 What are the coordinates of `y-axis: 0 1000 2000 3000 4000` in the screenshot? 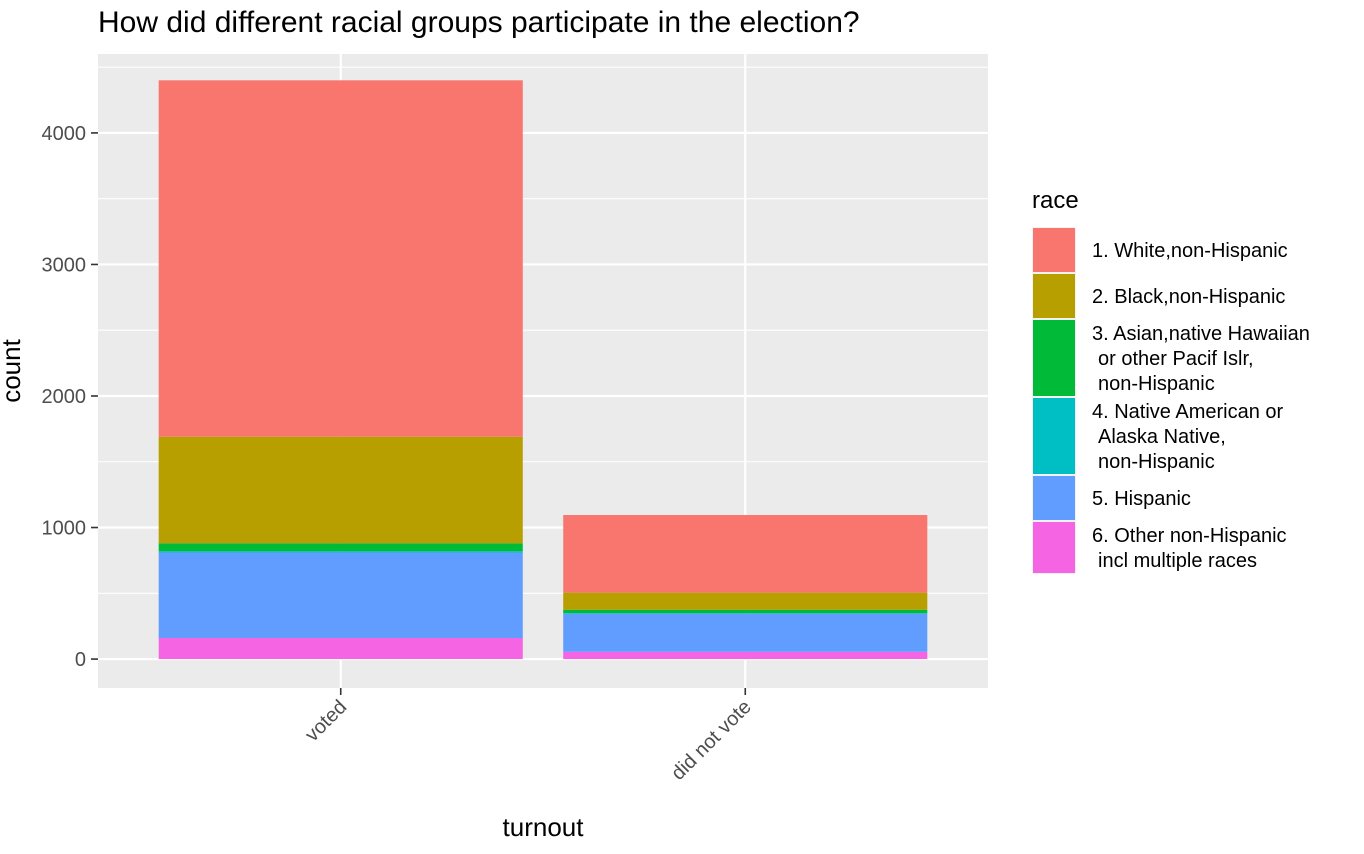 It's located at (70, 397).